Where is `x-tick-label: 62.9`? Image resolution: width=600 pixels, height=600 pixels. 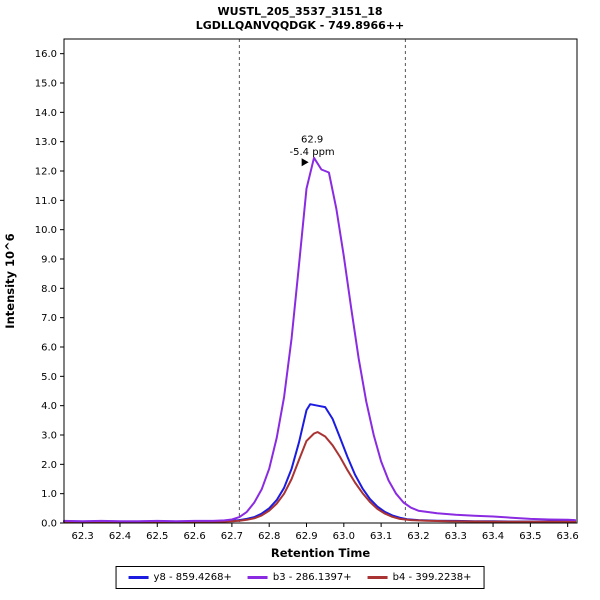 x-tick-label: 62.9 is located at coordinates (306, 536).